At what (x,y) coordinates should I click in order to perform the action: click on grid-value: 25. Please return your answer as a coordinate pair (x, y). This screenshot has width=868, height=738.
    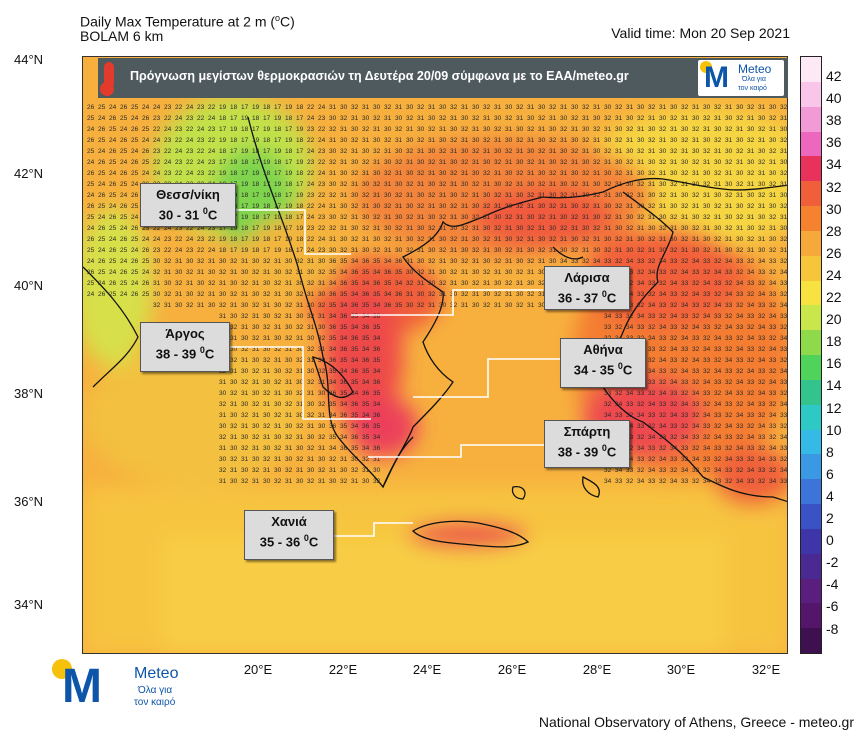
    Looking at the image, I should click on (91, 250).